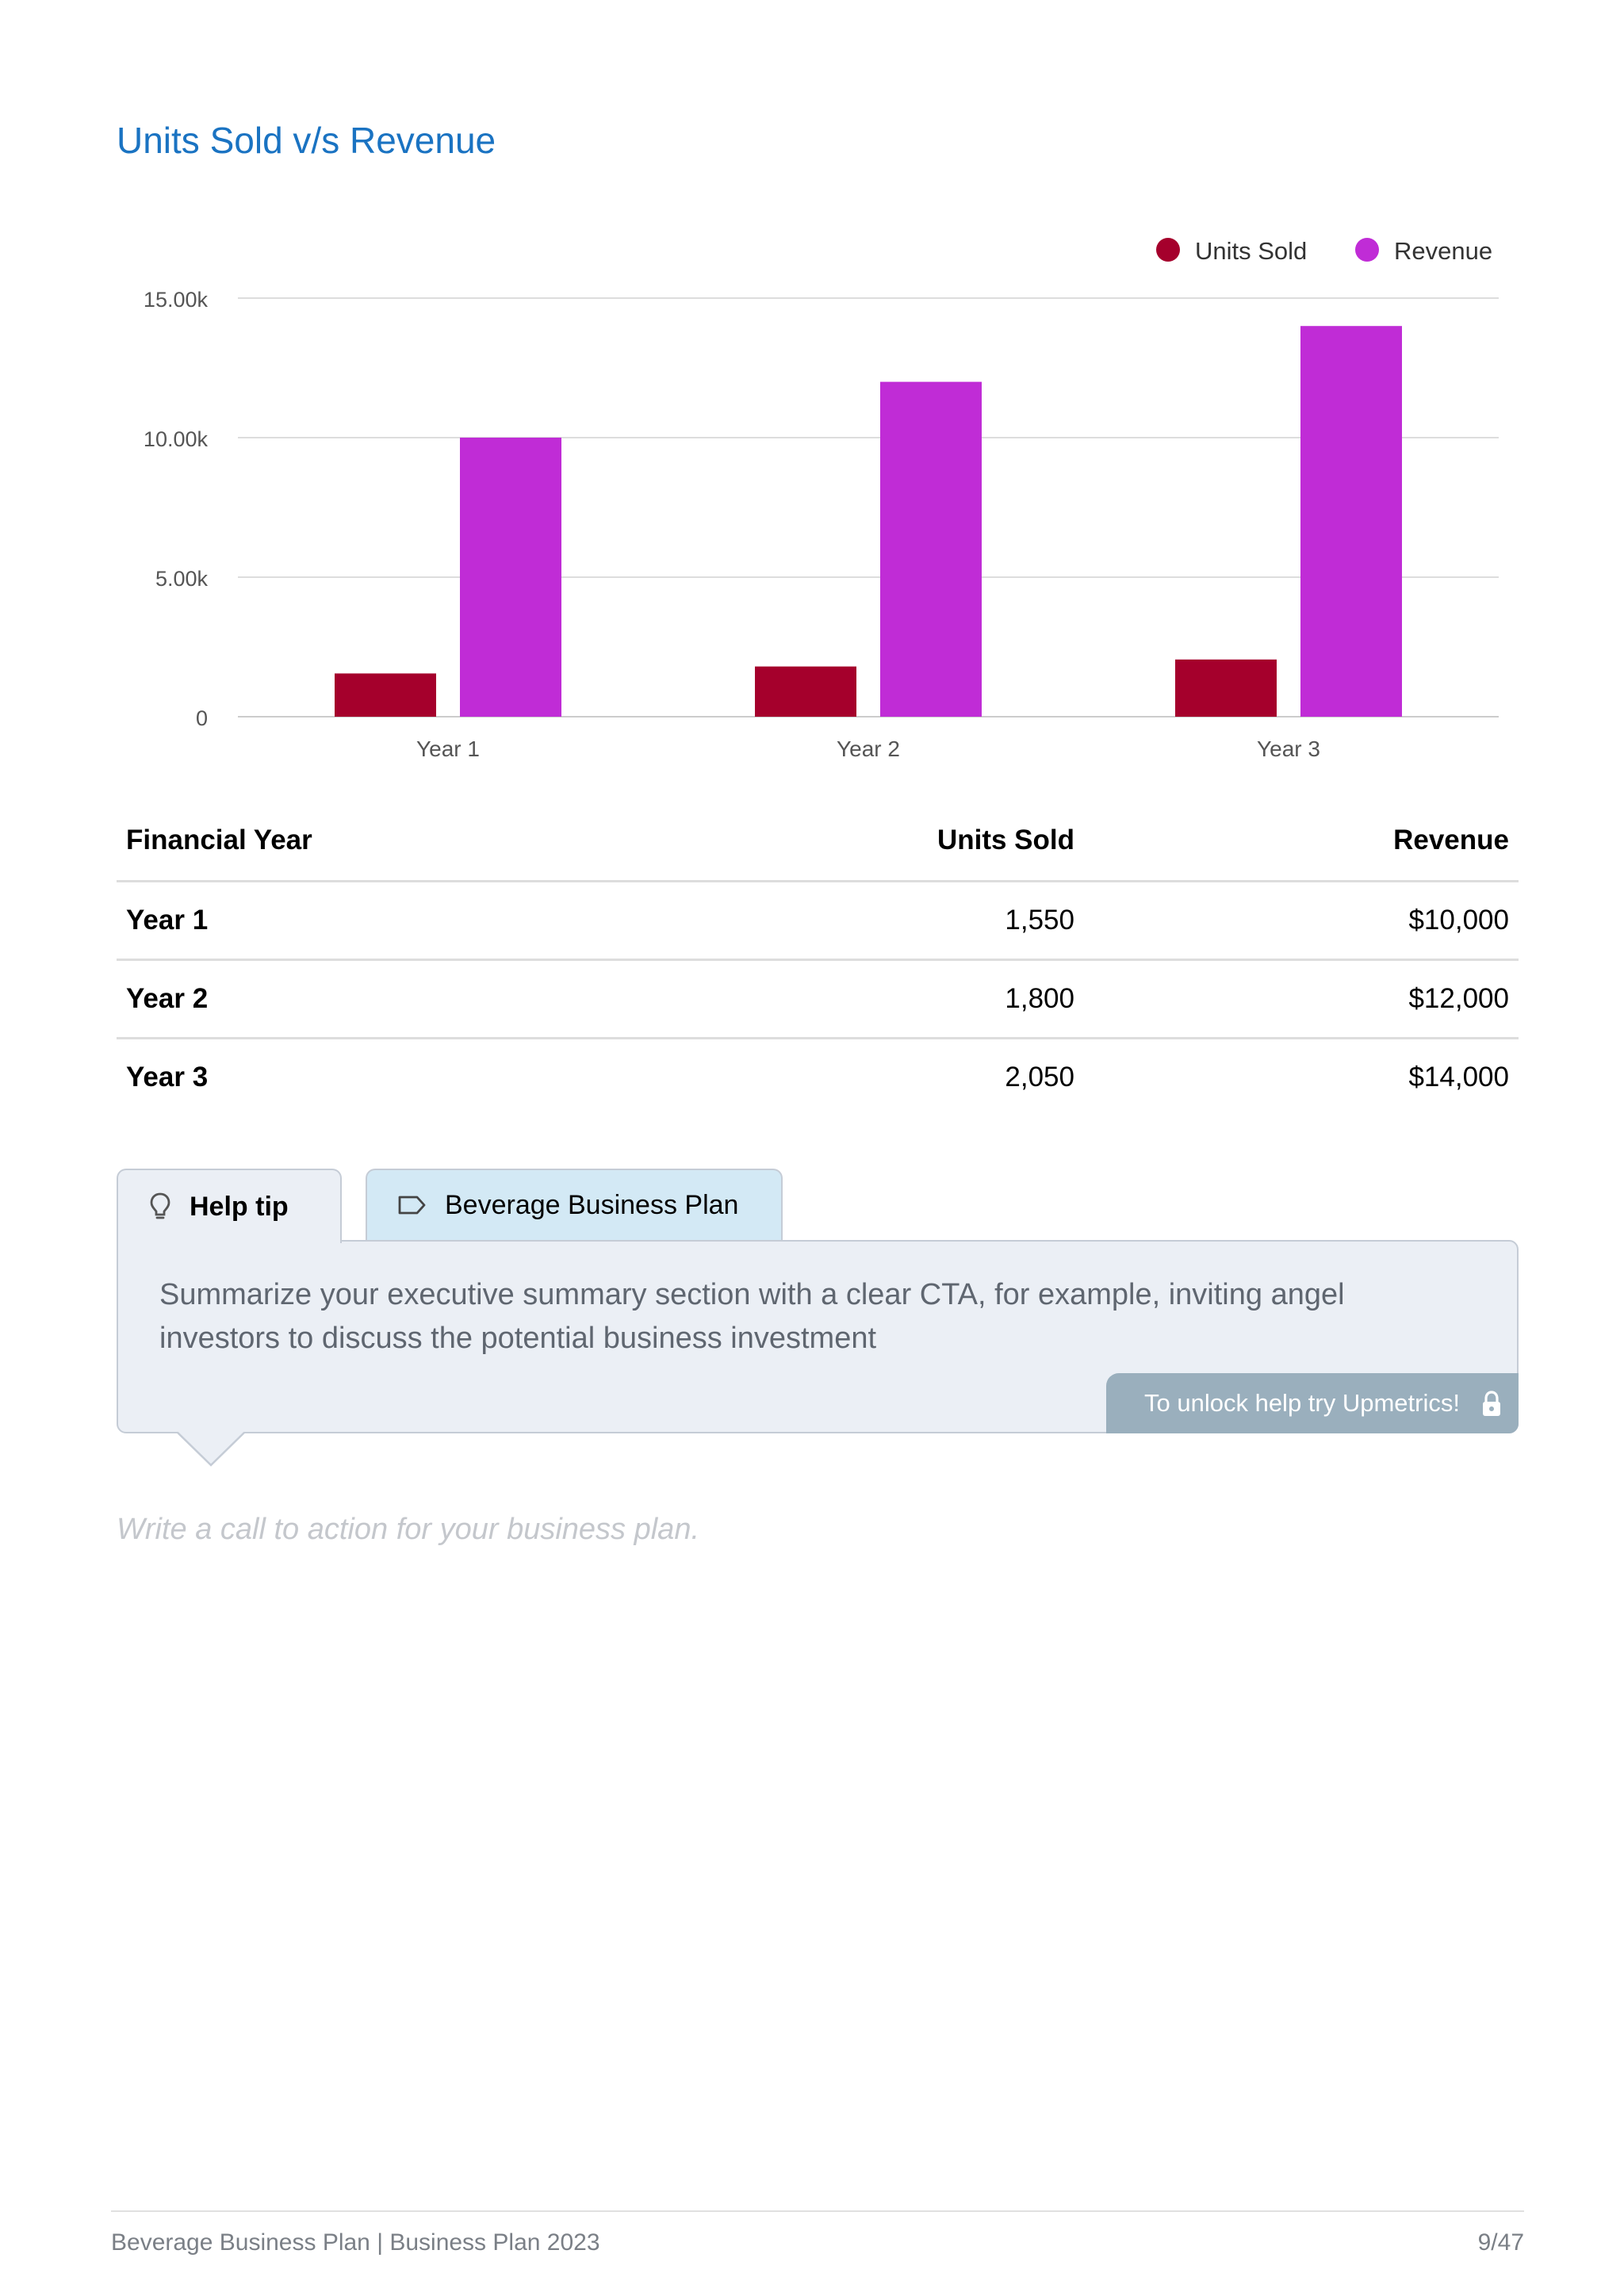 Image resolution: width=1624 pixels, height=2296 pixels. What do you see at coordinates (1288, 749) in the screenshot?
I see `x-tick-label: Year 3` at bounding box center [1288, 749].